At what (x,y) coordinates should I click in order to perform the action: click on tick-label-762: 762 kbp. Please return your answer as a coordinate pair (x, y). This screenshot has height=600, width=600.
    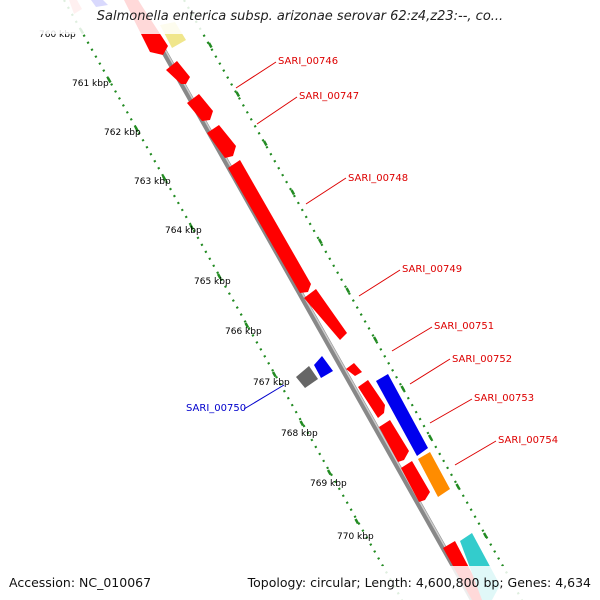
    Looking at the image, I should click on (122, 133).